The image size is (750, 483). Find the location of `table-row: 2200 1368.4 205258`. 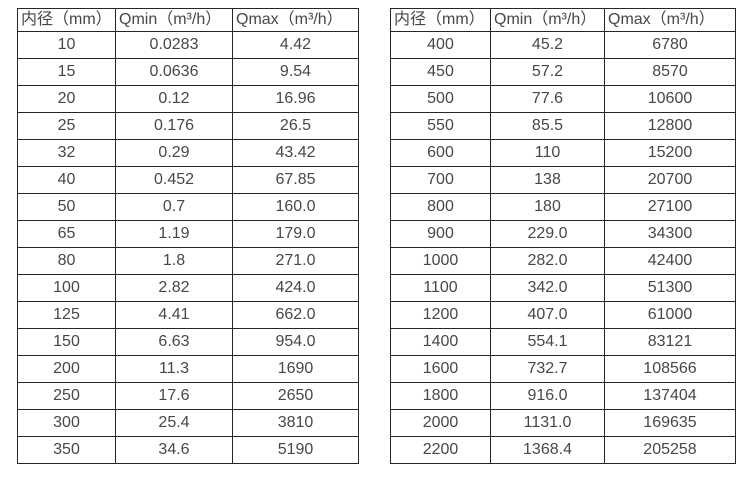

table-row: 2200 1368.4 205258 is located at coordinates (563, 450).